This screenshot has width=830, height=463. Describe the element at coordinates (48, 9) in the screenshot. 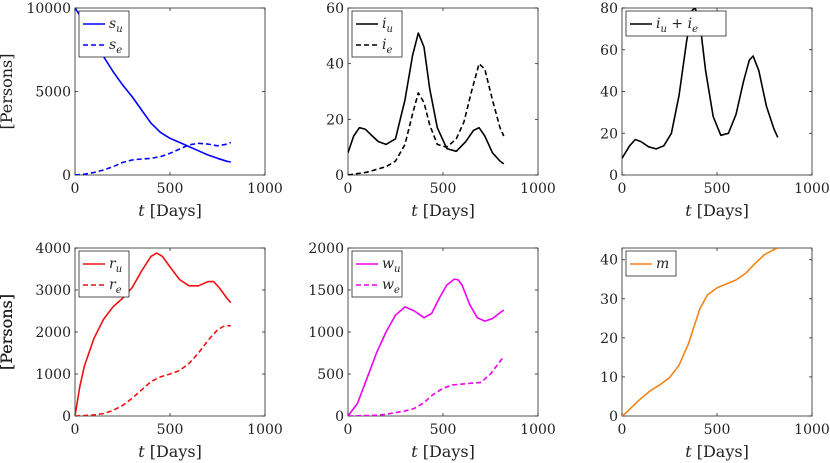

I see `y-tick-label: 10000` at that location.